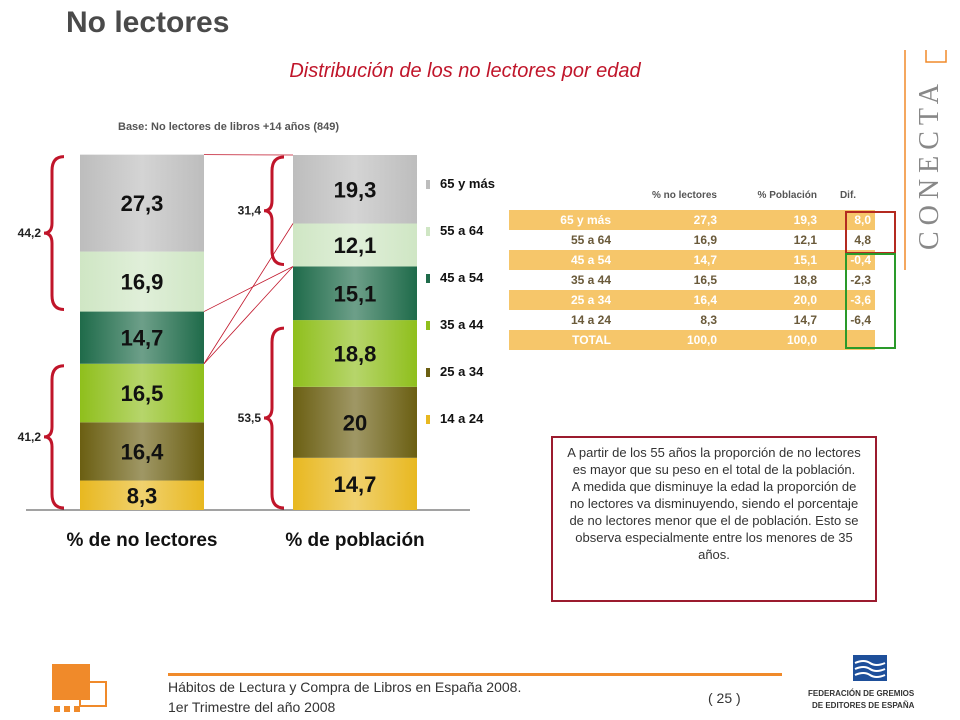 This screenshot has height=720, width=960. What do you see at coordinates (848, 300) in the screenshot?
I see `table-cell: -3,6` at bounding box center [848, 300].